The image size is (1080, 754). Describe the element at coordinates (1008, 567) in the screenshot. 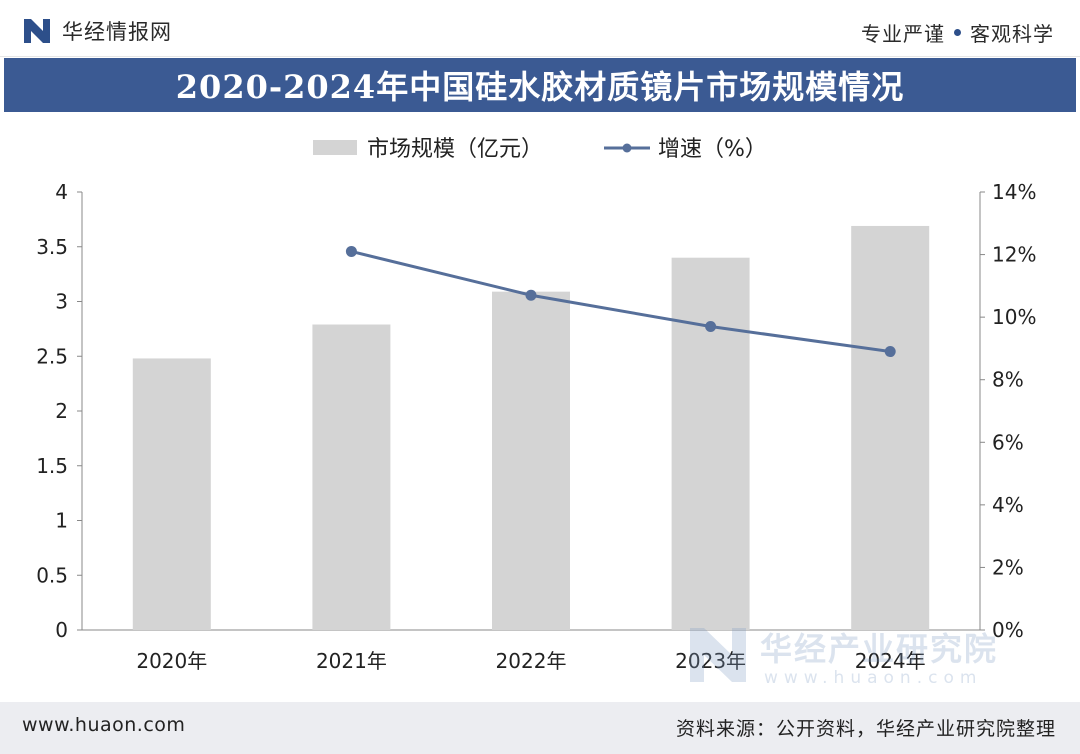

I see `right-axis-tick-label: 2%` at that location.